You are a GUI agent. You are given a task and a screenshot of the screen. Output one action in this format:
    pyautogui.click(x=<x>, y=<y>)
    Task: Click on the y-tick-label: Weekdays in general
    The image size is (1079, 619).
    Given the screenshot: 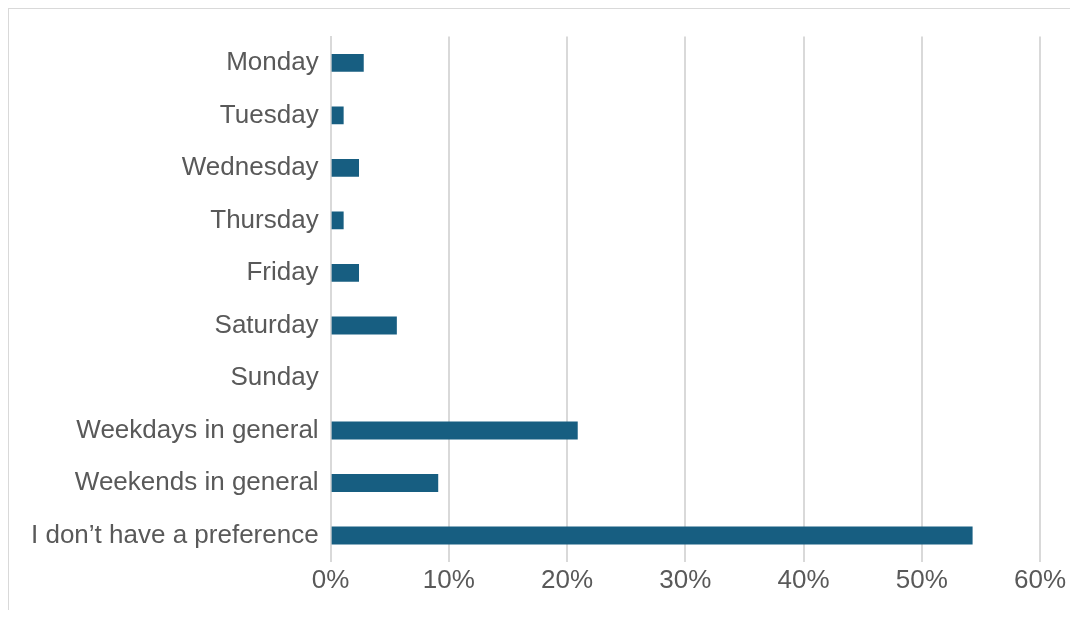 What is the action you would take?
    pyautogui.click(x=197, y=428)
    